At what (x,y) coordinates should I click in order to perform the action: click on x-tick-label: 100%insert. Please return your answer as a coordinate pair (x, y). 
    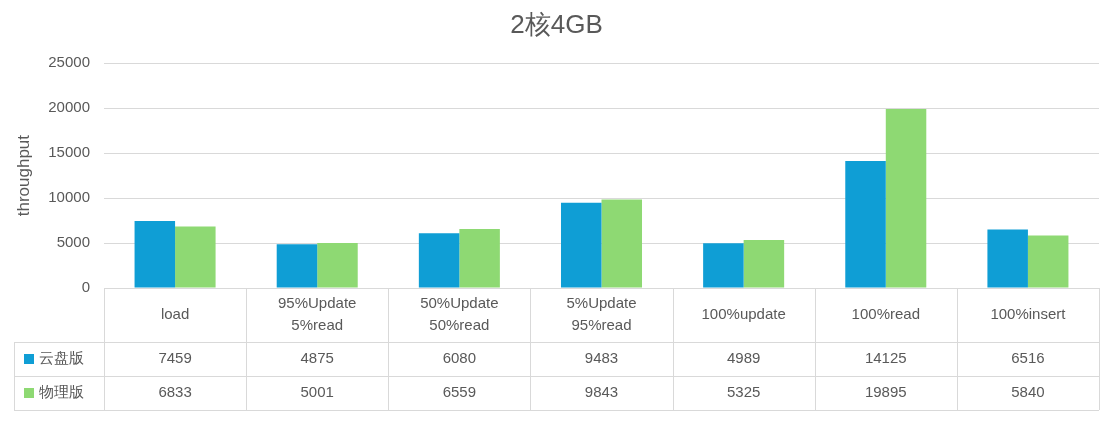
    Looking at the image, I should click on (1028, 314).